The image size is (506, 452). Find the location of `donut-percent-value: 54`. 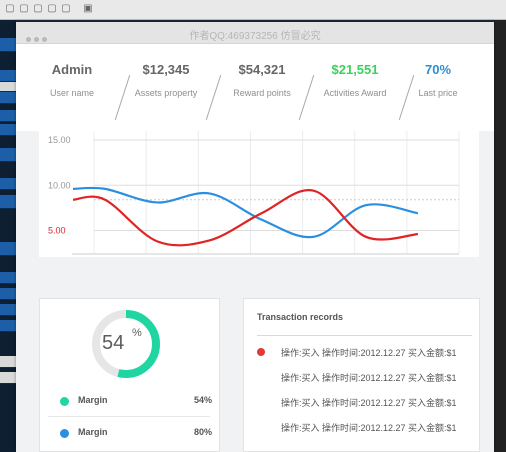

donut-percent-value: 54 is located at coordinates (113, 343).